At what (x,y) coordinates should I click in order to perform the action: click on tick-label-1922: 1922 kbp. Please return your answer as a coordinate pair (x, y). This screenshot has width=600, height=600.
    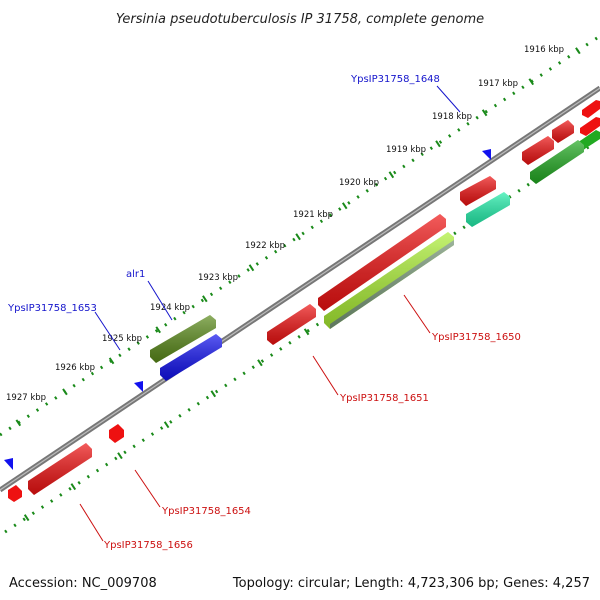
    Looking at the image, I should click on (265, 246).